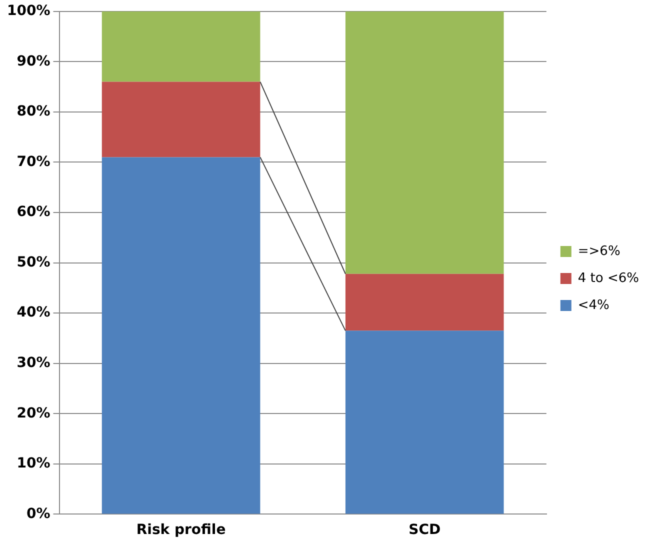  Describe the element at coordinates (33, 262) in the screenshot. I see `y-tick-label: 50%` at that location.